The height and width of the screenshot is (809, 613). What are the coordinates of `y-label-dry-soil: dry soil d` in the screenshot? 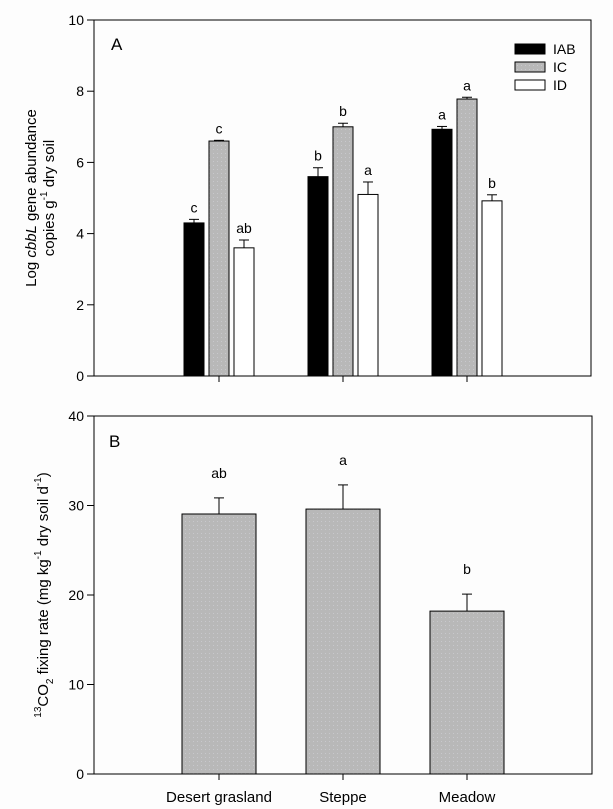 It's located at (43, 518).